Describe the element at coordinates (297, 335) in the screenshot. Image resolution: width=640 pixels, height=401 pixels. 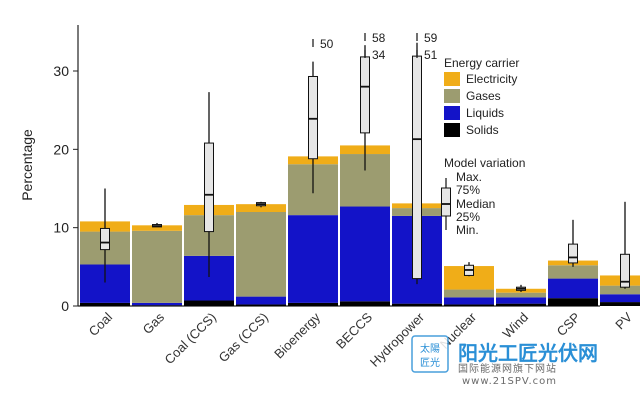
I see `x-category-label: Bioenergy` at that location.